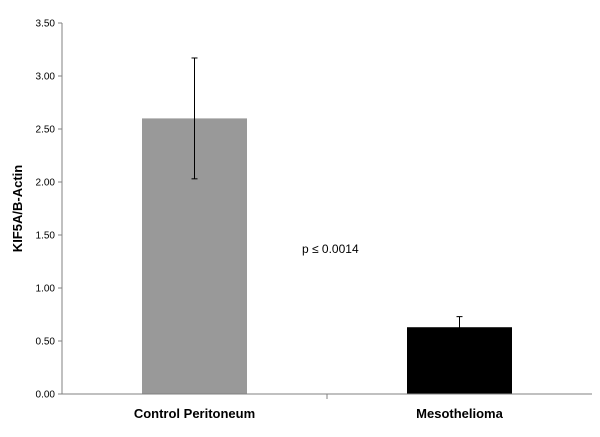  I want to click on x-category-label: Control Peritoneum, so click(194, 413).